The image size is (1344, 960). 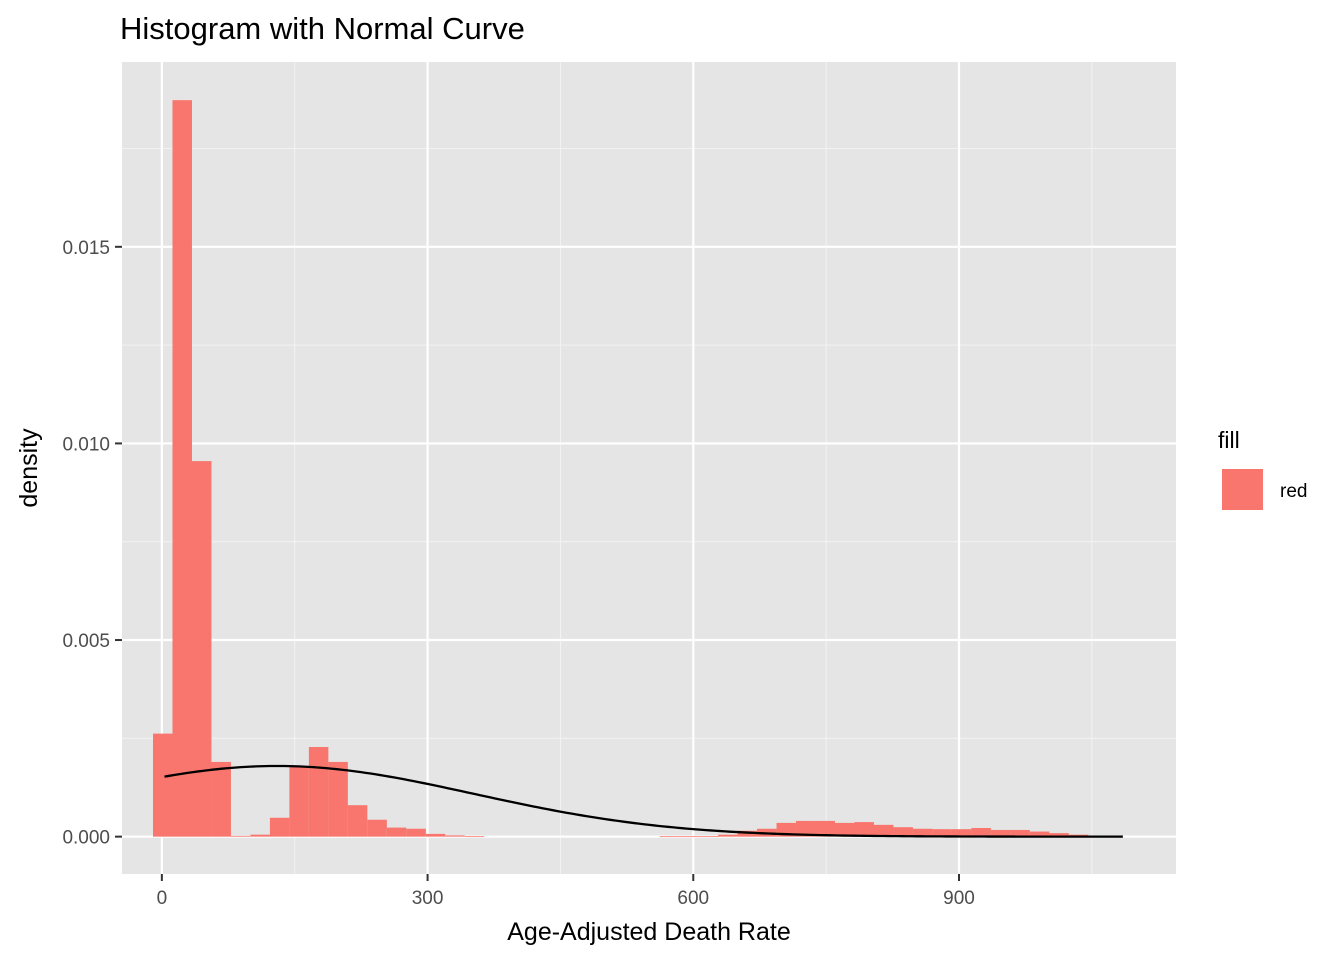 What do you see at coordinates (86, 838) in the screenshot?
I see `y-tick-label-0: 0.000` at bounding box center [86, 838].